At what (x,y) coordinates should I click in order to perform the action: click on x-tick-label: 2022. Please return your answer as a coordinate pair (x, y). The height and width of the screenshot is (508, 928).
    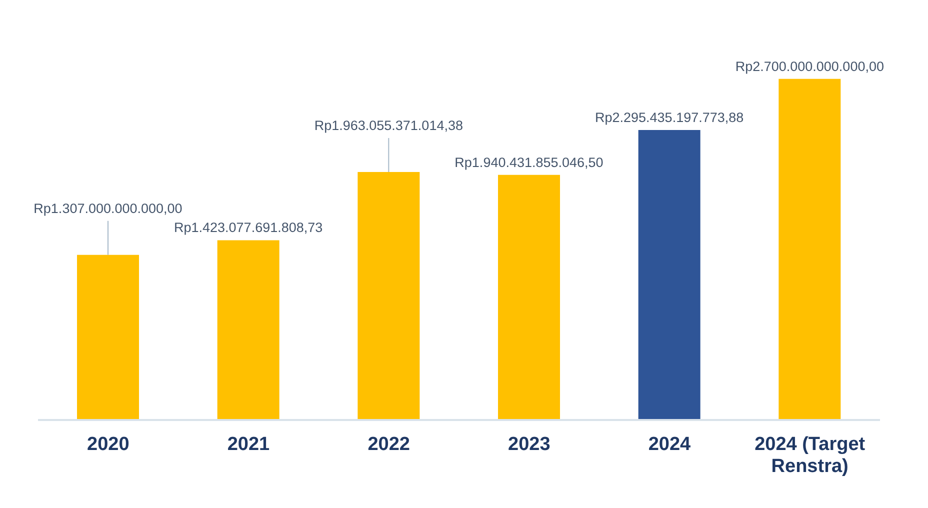
    Looking at the image, I should click on (389, 444).